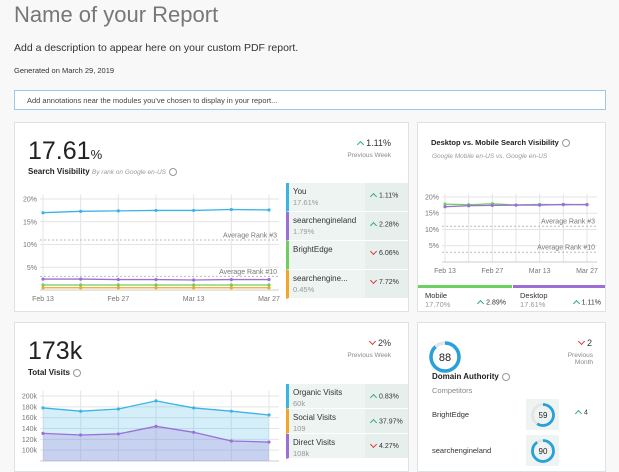 This screenshot has width=619, height=472. I want to click on legend-row: Social Visits 109 37.97%, so click(347, 421).